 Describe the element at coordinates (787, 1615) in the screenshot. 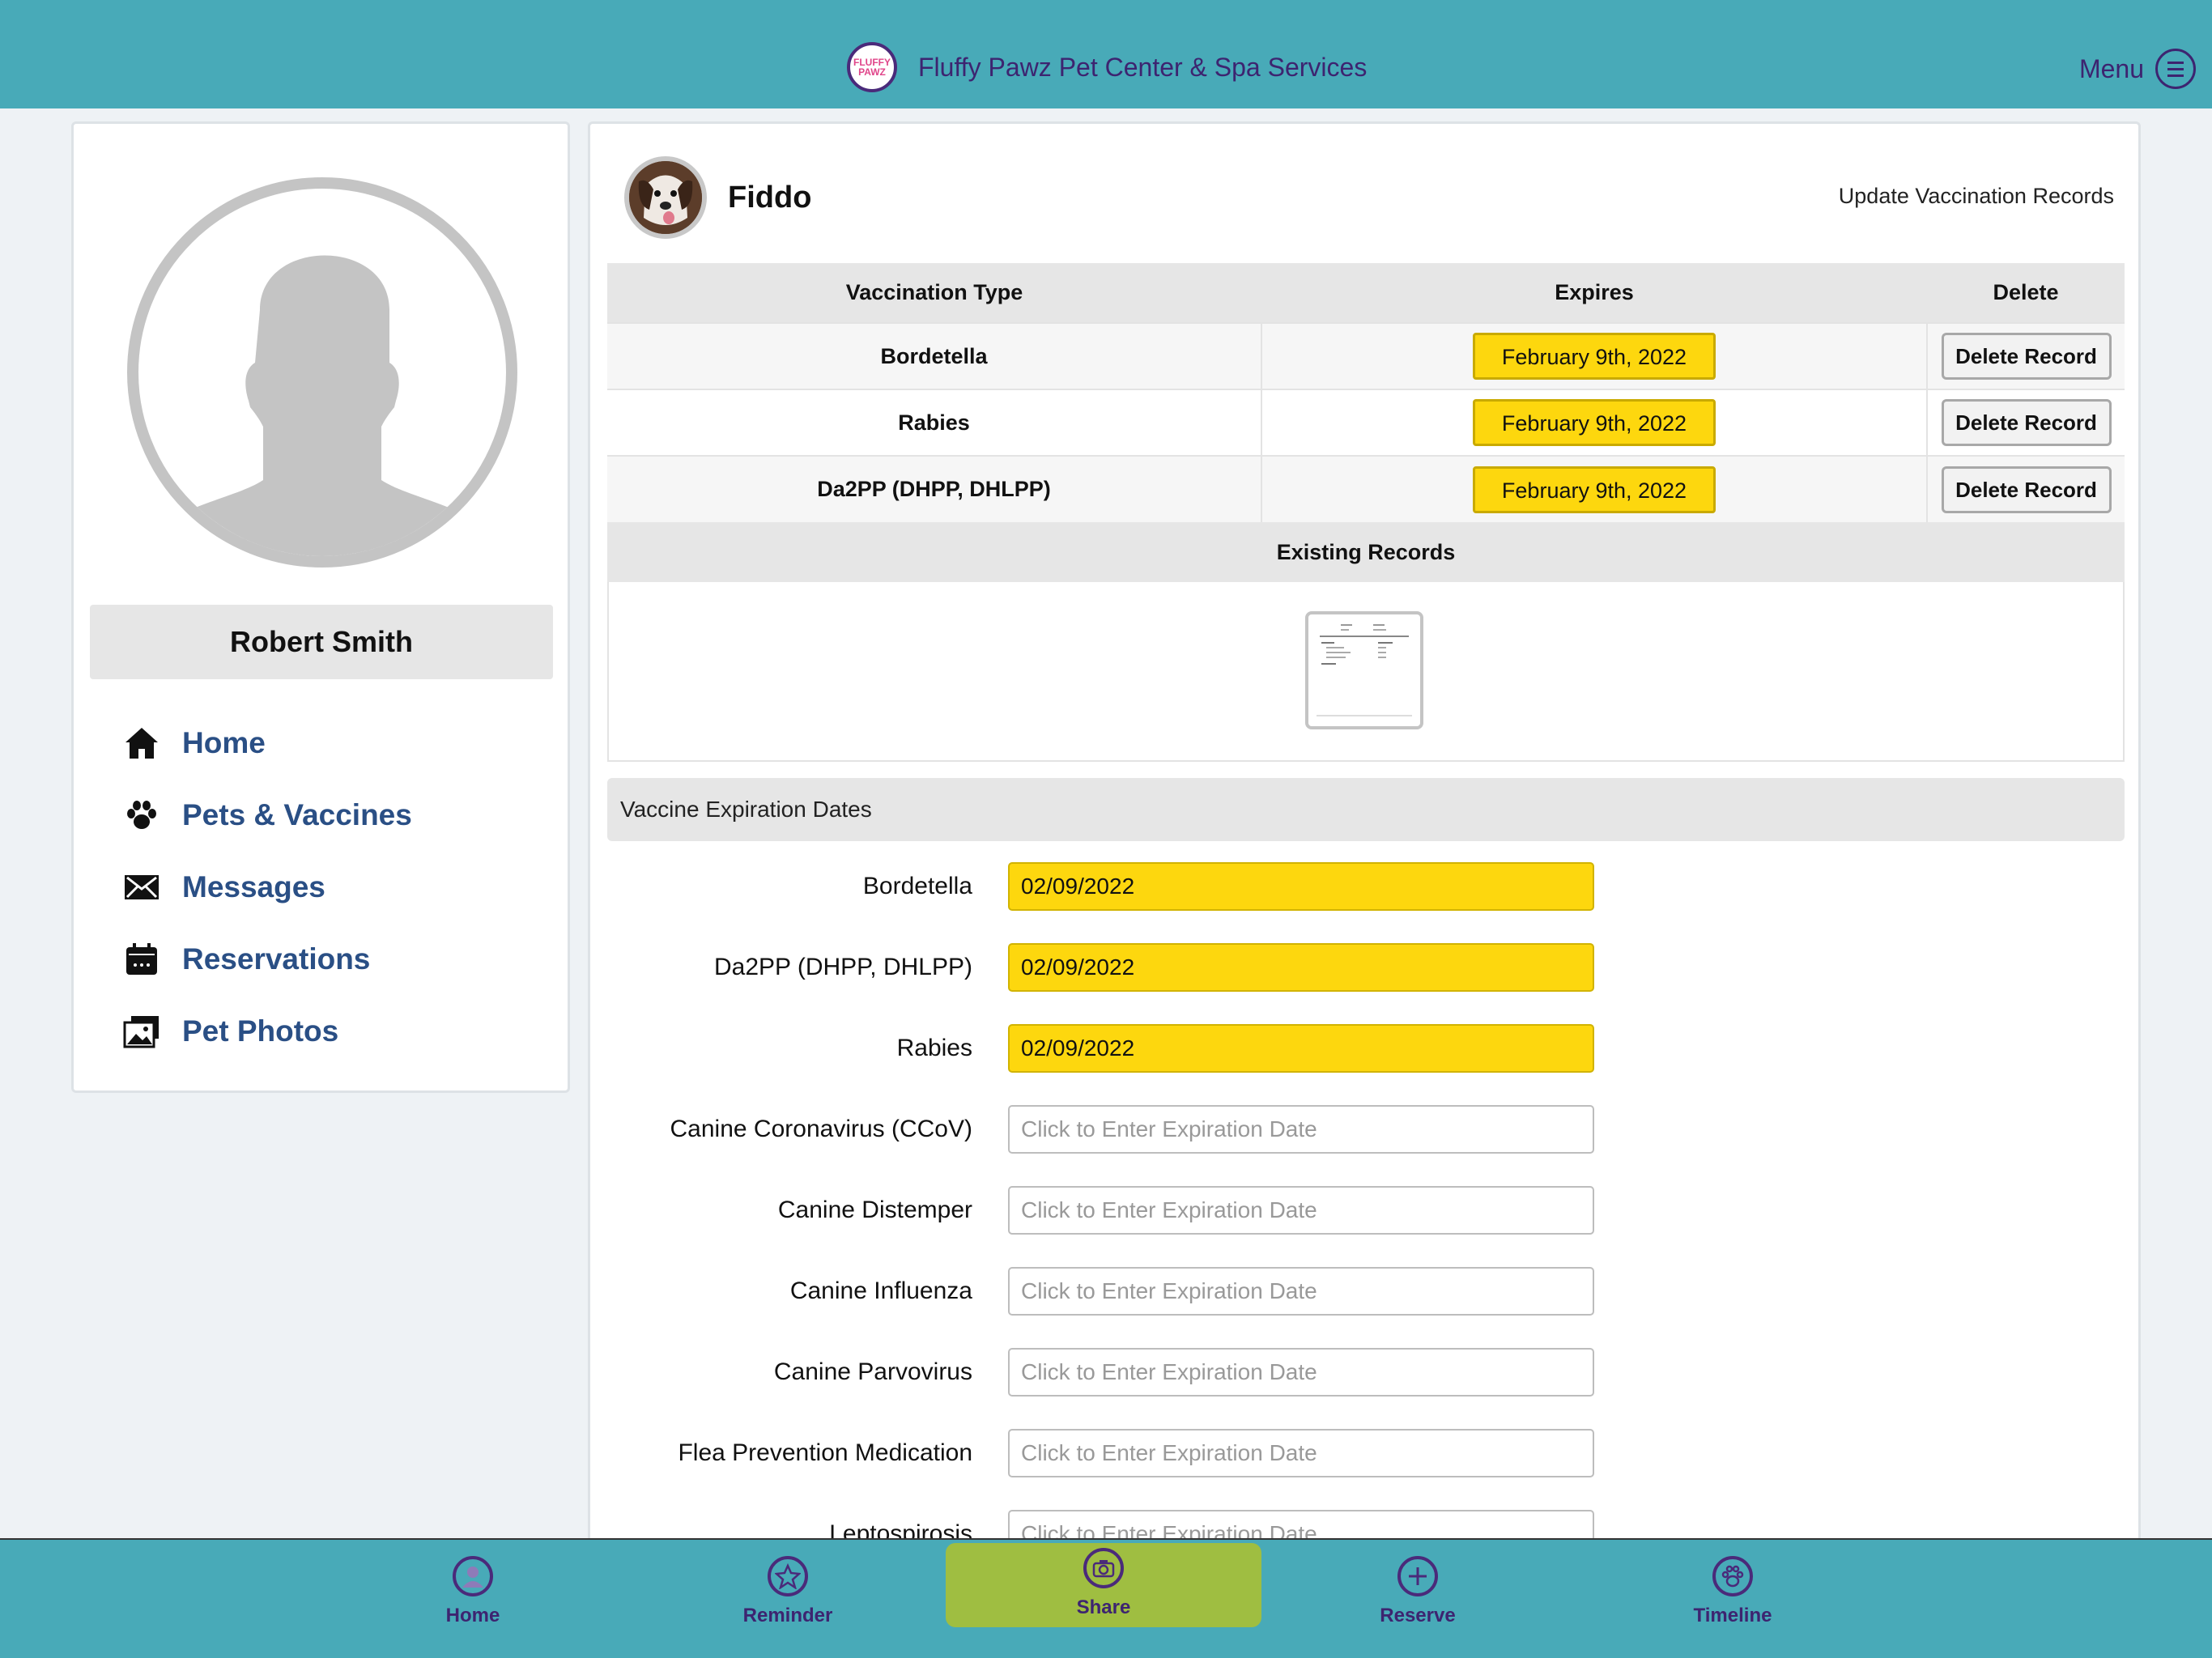

I see `tab-label: Reminder` at that location.